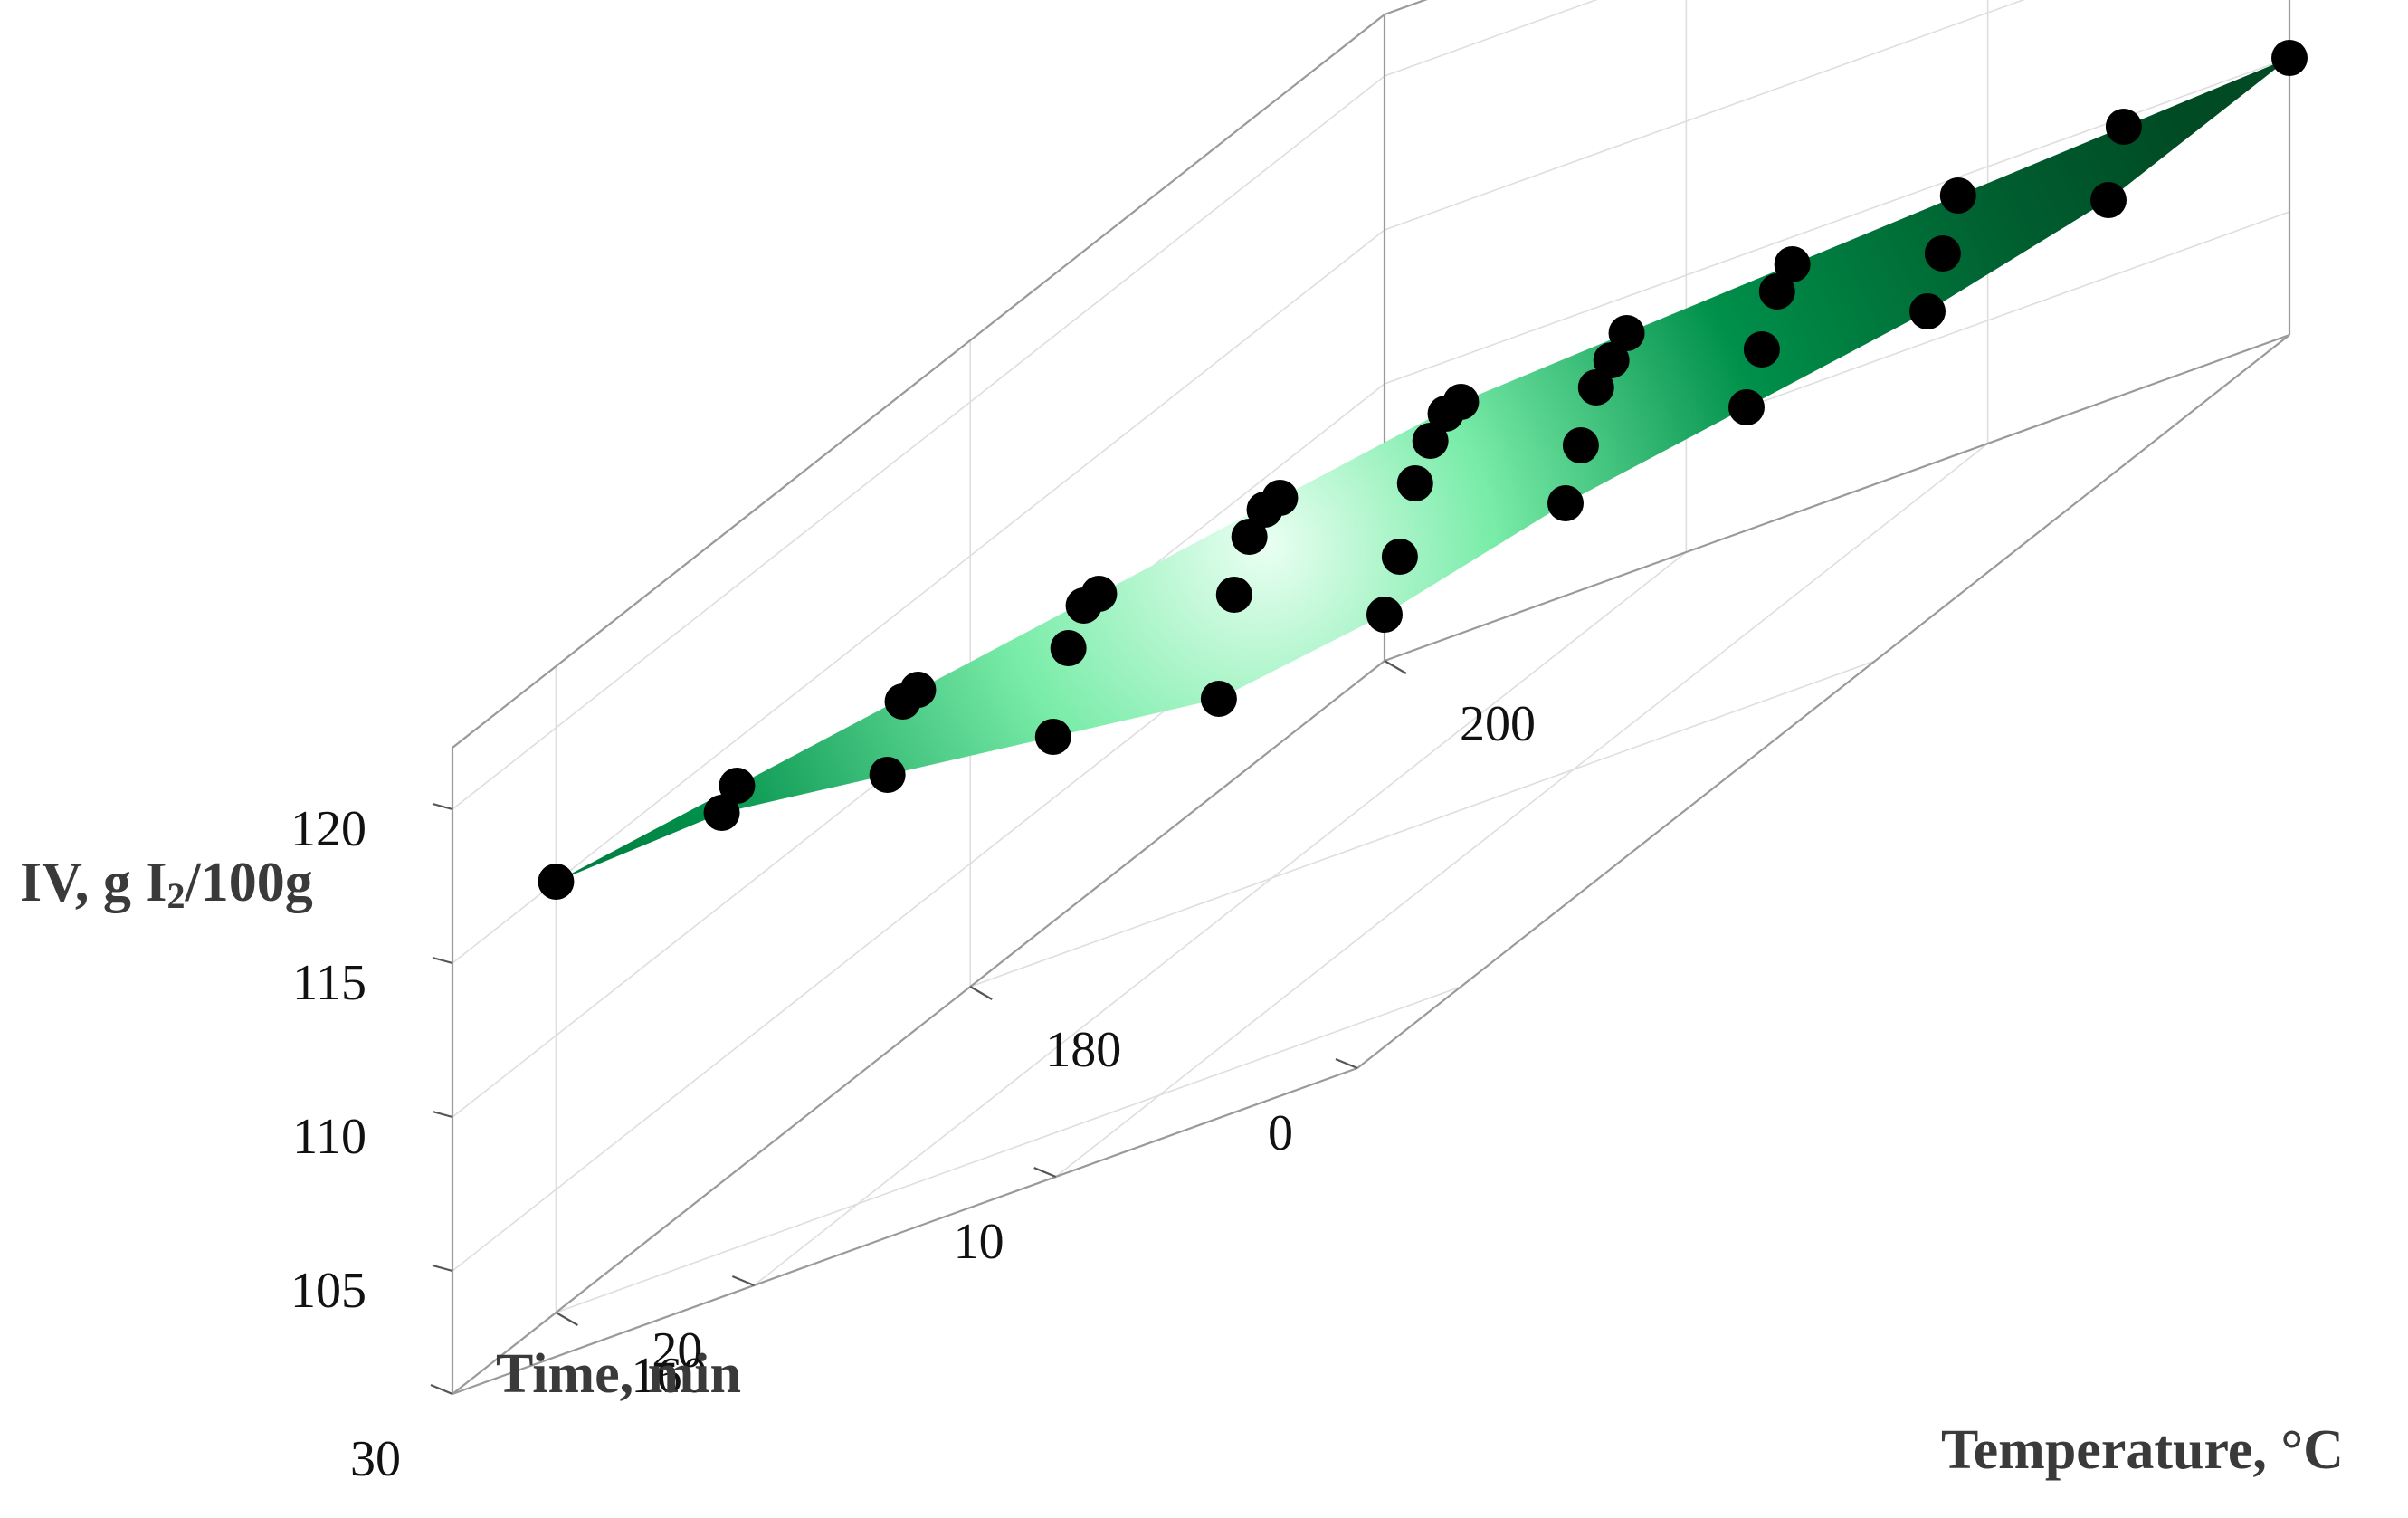  Describe the element at coordinates (329, 1137) in the screenshot. I see `z-tick-label: 110` at that location.